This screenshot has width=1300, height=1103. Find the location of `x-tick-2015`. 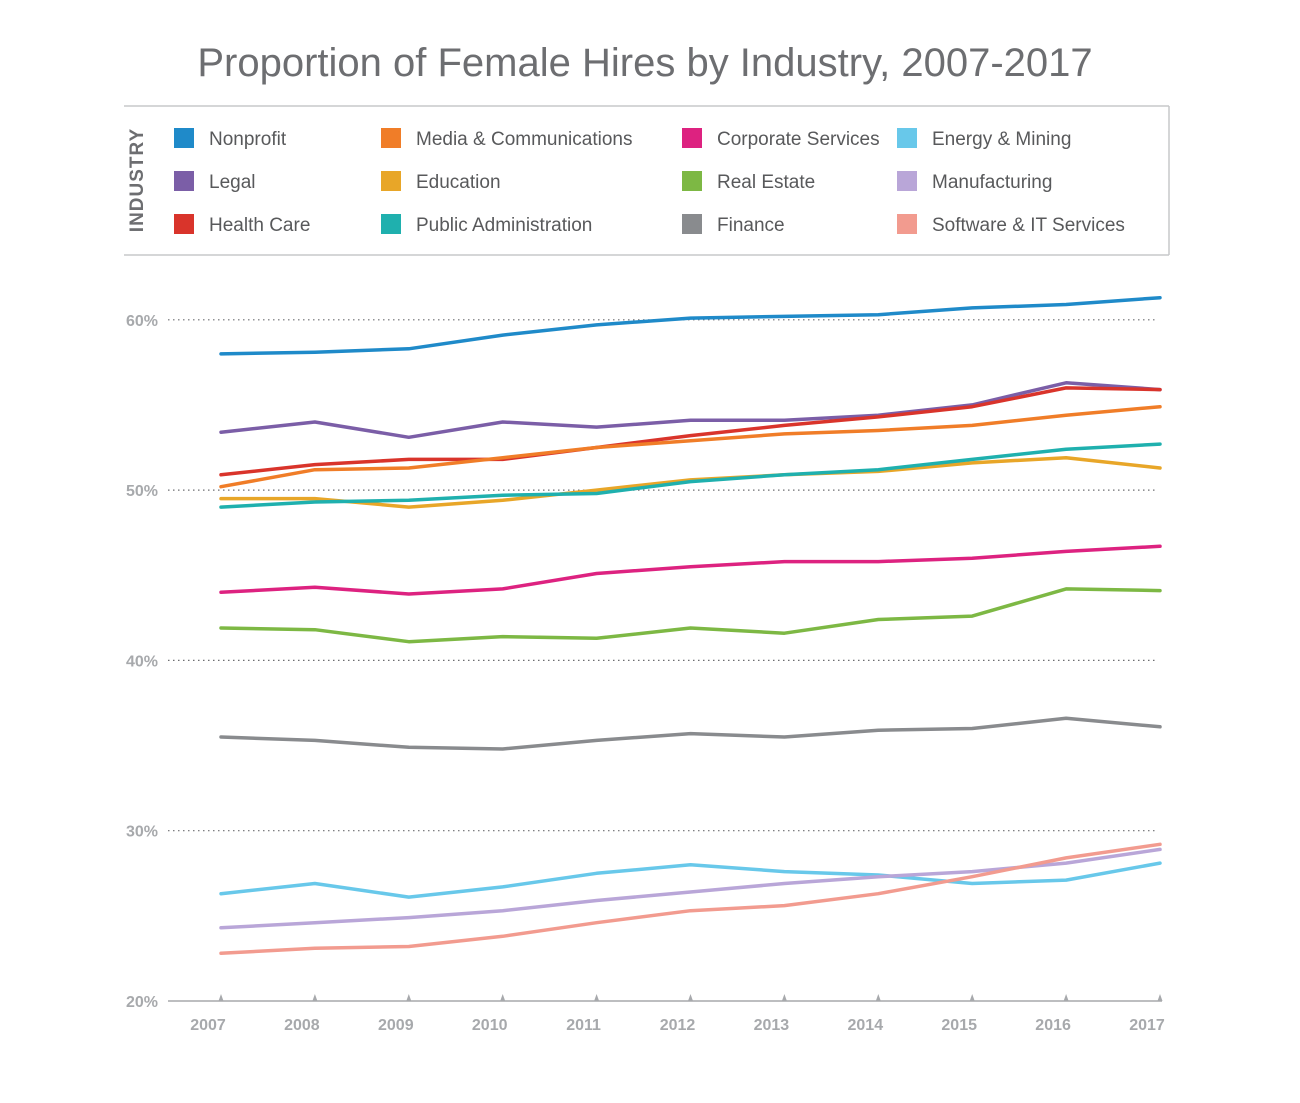

x-tick-2015 is located at coordinates (972, 997).